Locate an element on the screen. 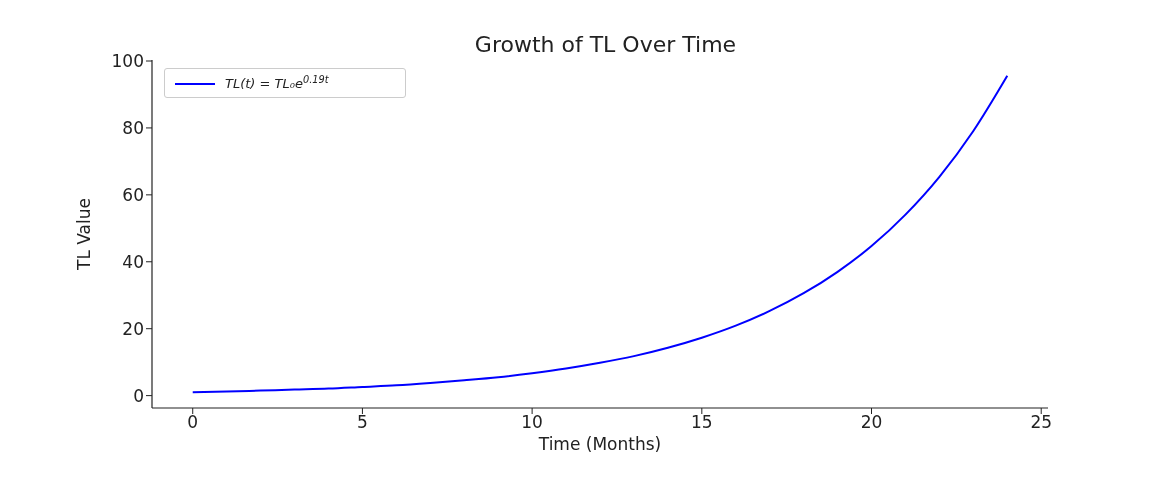 The image size is (1151, 492). x-tick-label: 20 is located at coordinates (871, 422).